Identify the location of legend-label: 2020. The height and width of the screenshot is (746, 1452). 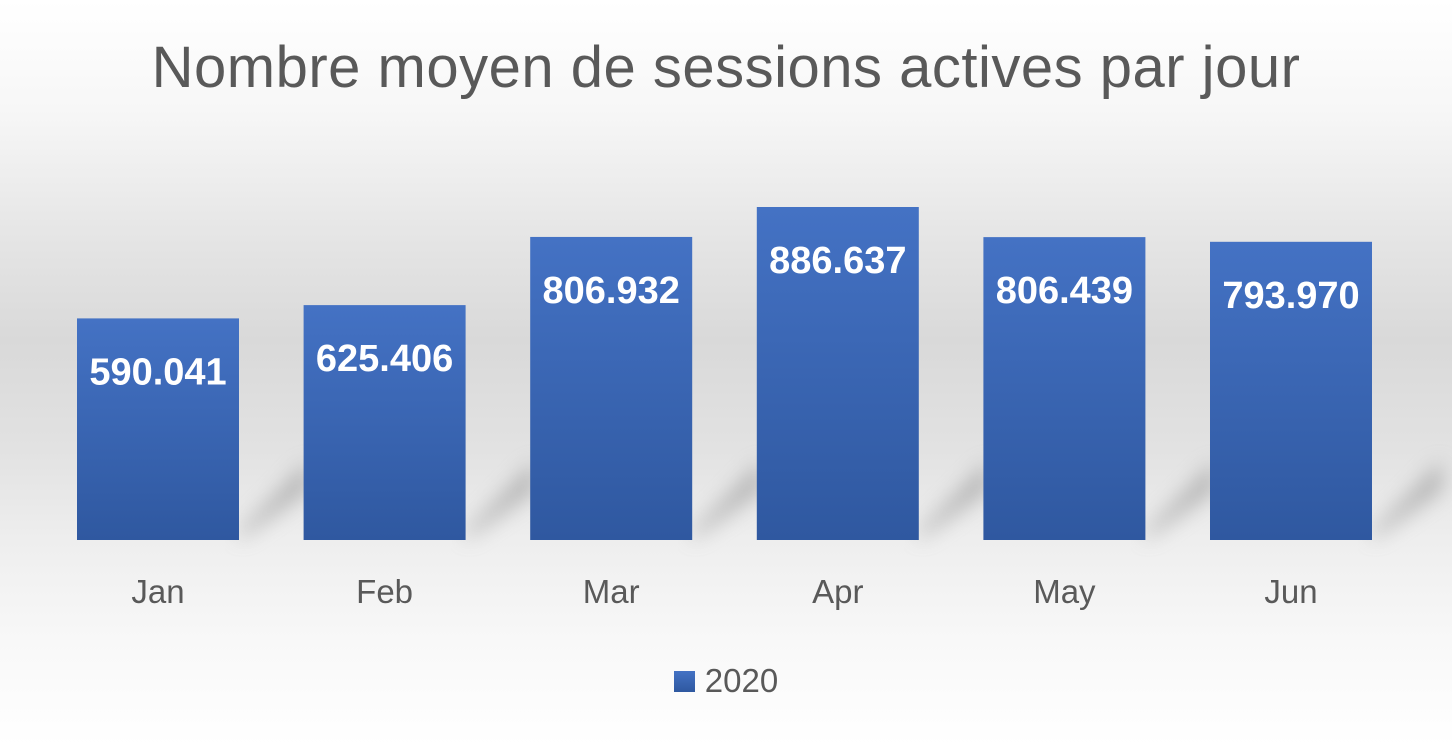
(741, 680).